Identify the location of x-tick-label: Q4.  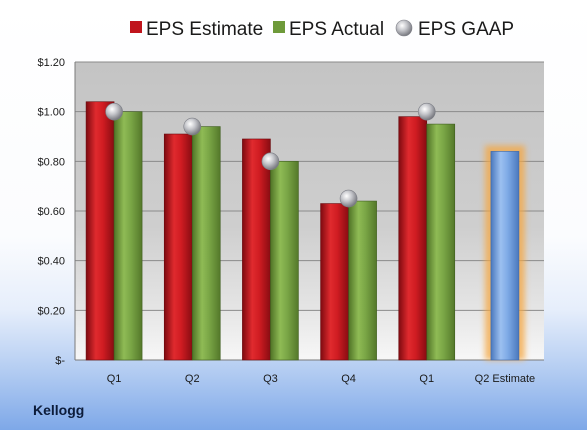
(348, 379).